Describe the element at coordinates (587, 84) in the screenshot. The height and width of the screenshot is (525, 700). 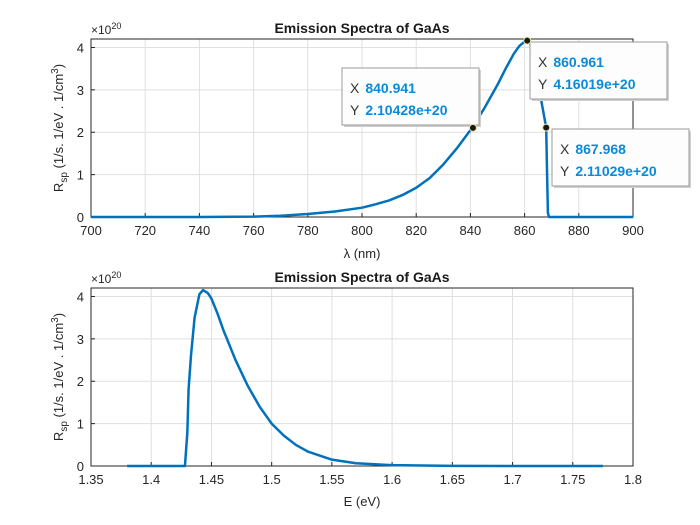
I see `datatip-y-row: Y 4.16019e+20` at that location.